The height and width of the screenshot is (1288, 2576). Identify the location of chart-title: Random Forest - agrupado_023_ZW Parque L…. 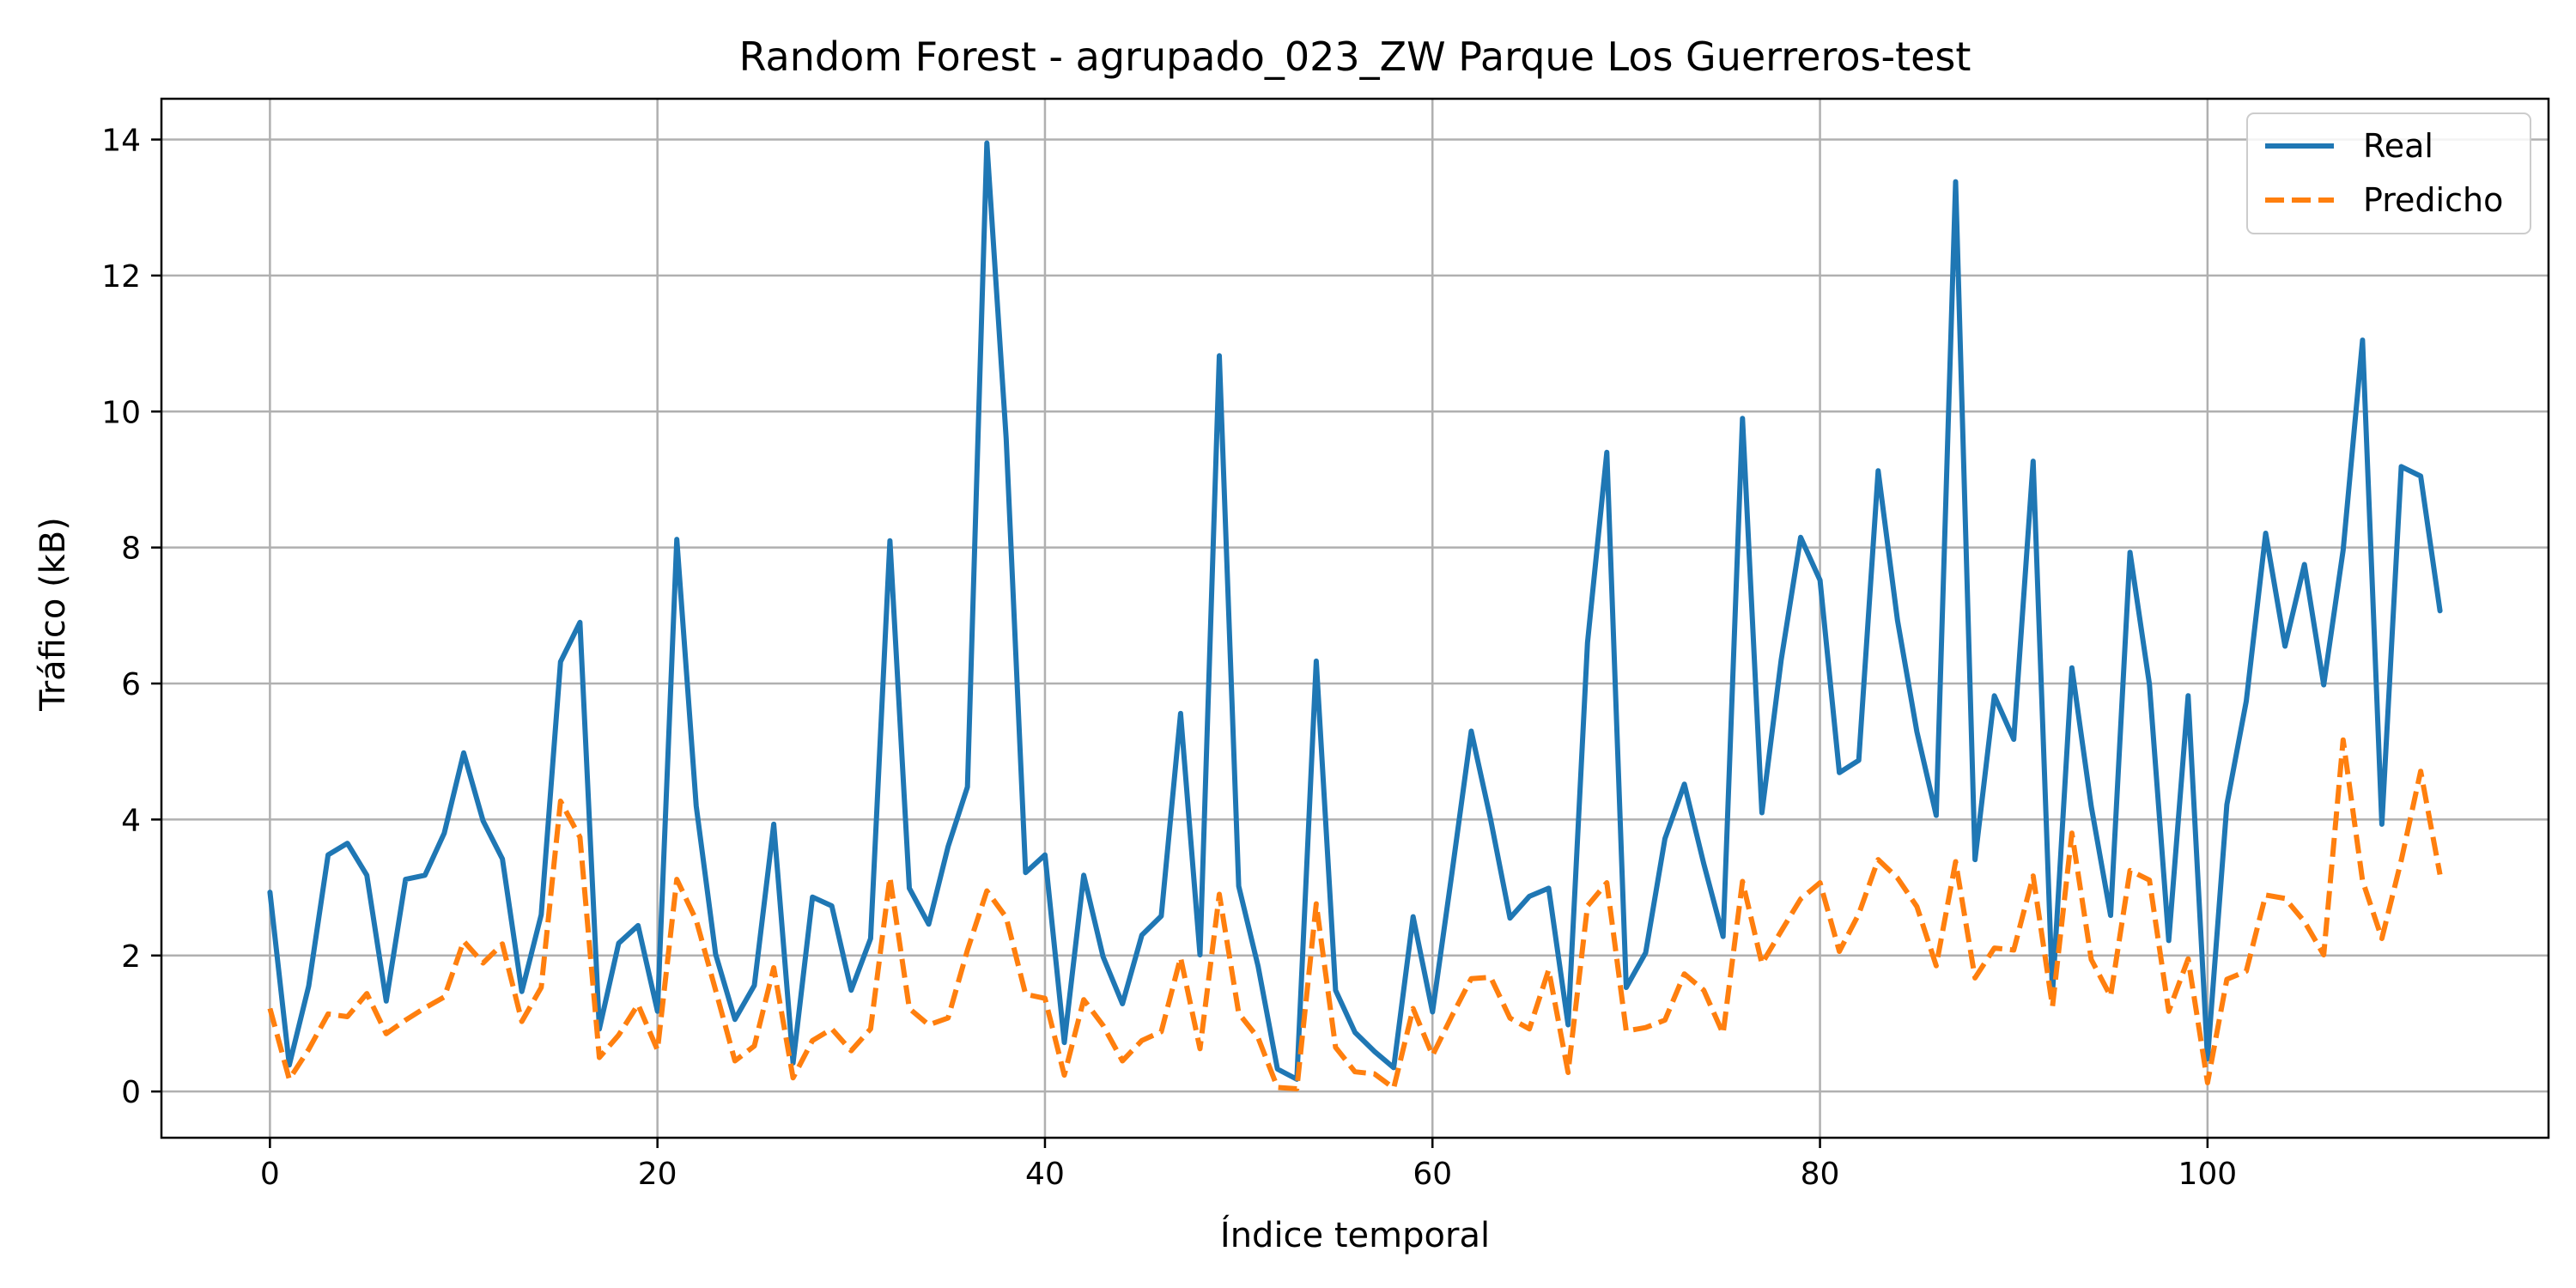
(1355, 56).